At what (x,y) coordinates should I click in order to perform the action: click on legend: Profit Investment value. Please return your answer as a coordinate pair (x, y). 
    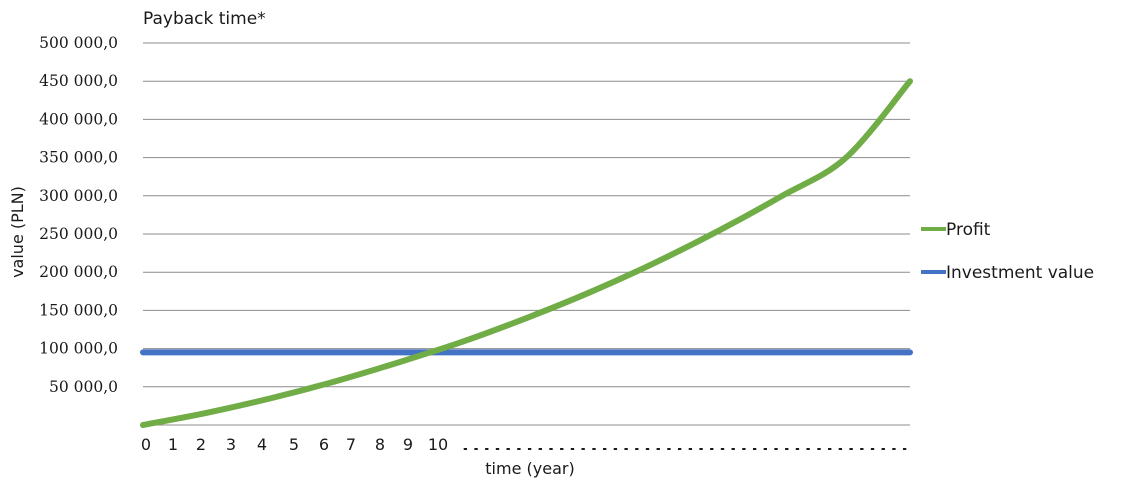
    Looking at the image, I should click on (1007, 251).